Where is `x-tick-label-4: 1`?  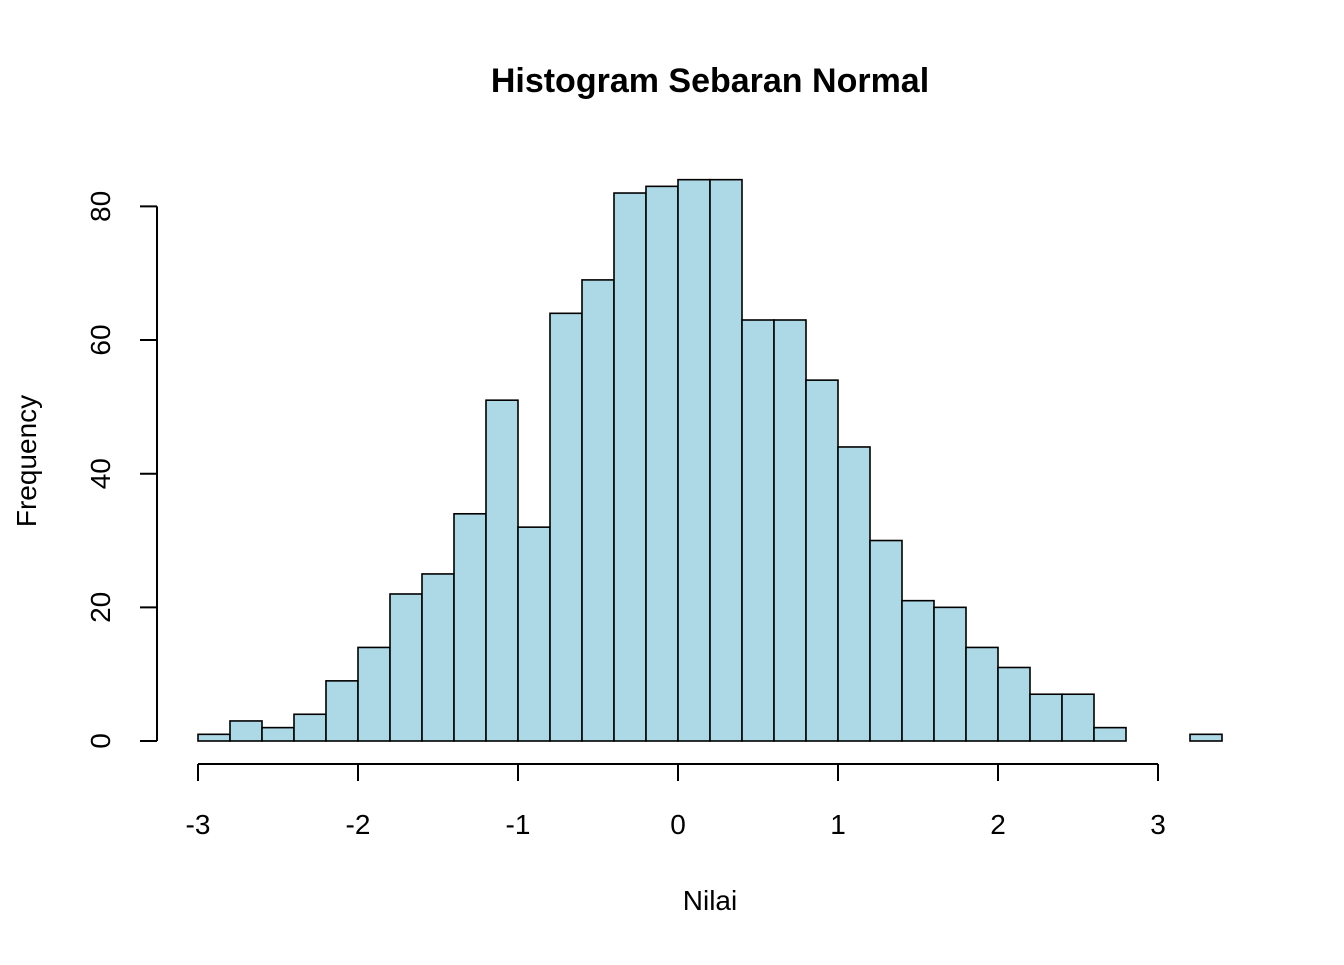
x-tick-label-4: 1 is located at coordinates (838, 824).